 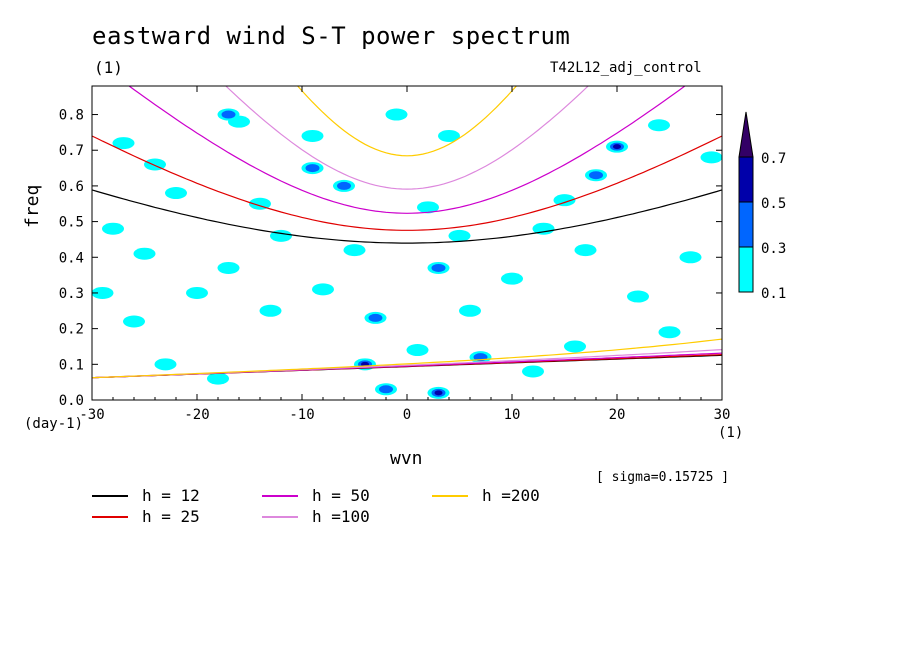 What do you see at coordinates (108, 67) in the screenshot?
I see `chart-subtitle: (1)` at bounding box center [108, 67].